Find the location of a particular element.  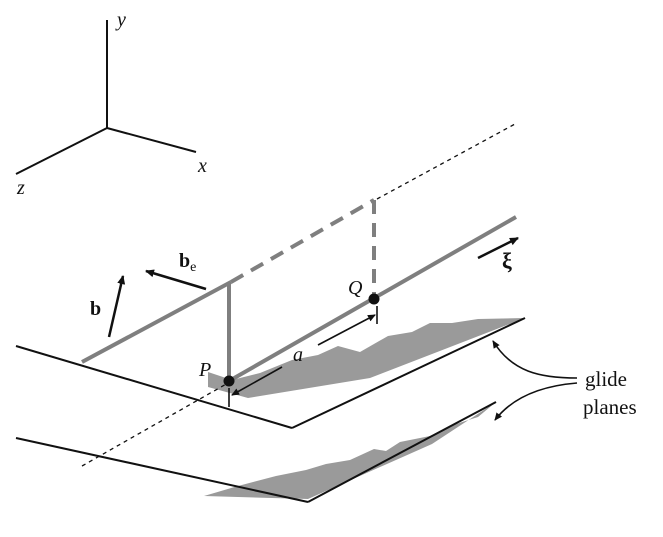

distance-arrow-right is located at coordinates (346, 330).